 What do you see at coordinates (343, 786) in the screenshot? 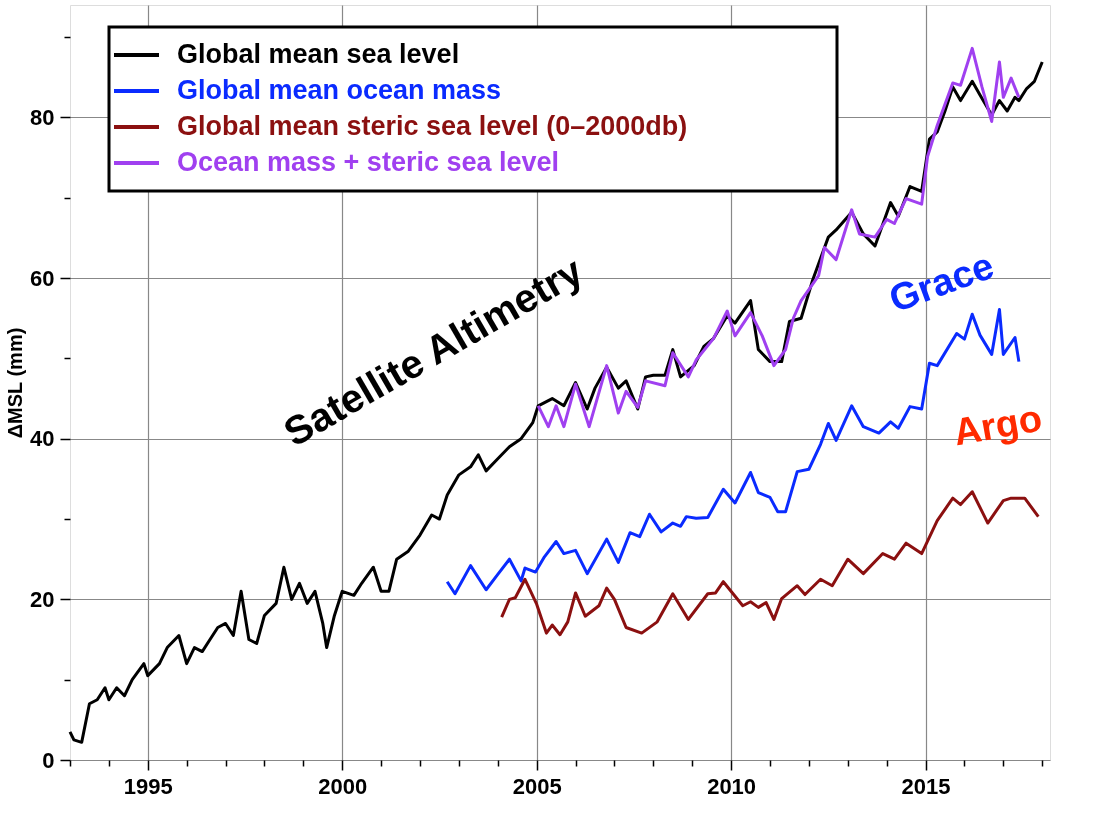
I see `x-tick-label: 2000` at bounding box center [343, 786].